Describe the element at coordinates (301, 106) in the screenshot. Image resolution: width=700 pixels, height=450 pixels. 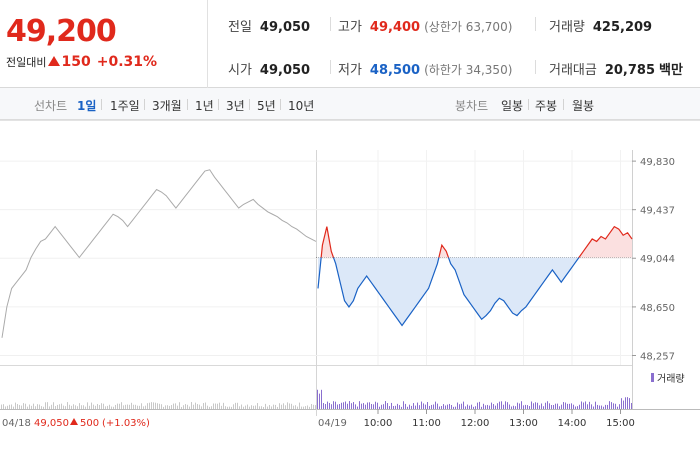
I see `period-10y: 10년` at that location.